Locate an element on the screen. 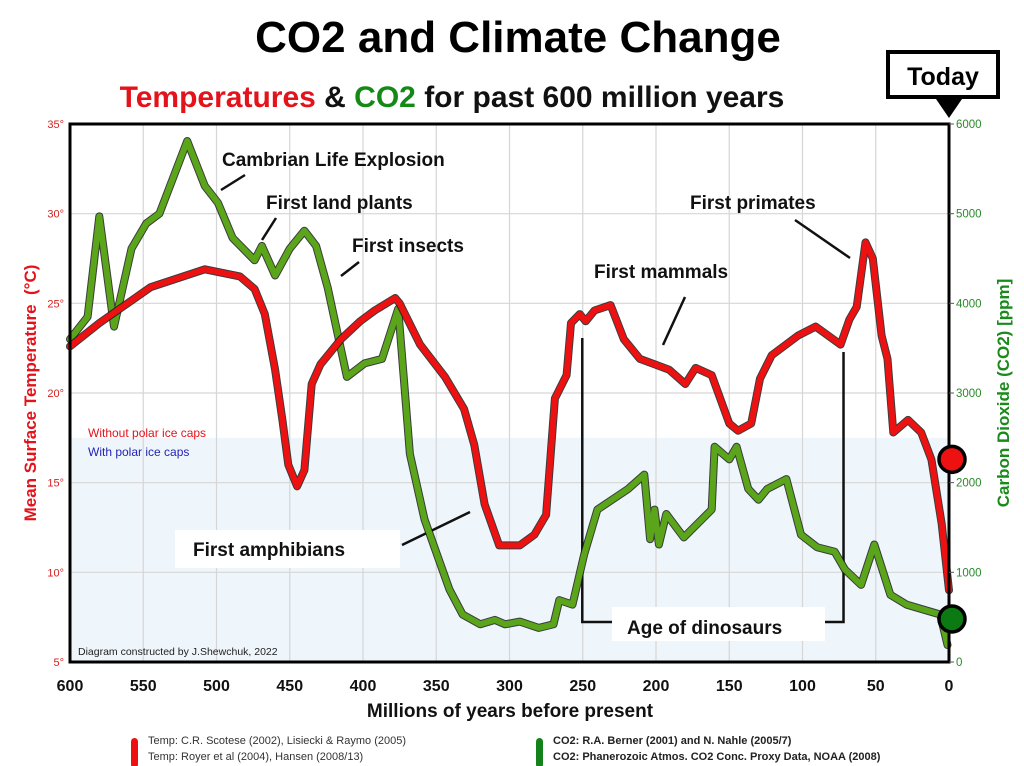 The width and height of the screenshot is (1024, 766). annotation-label-dinosaurs: Age of dinosaurs is located at coordinates (704, 628).